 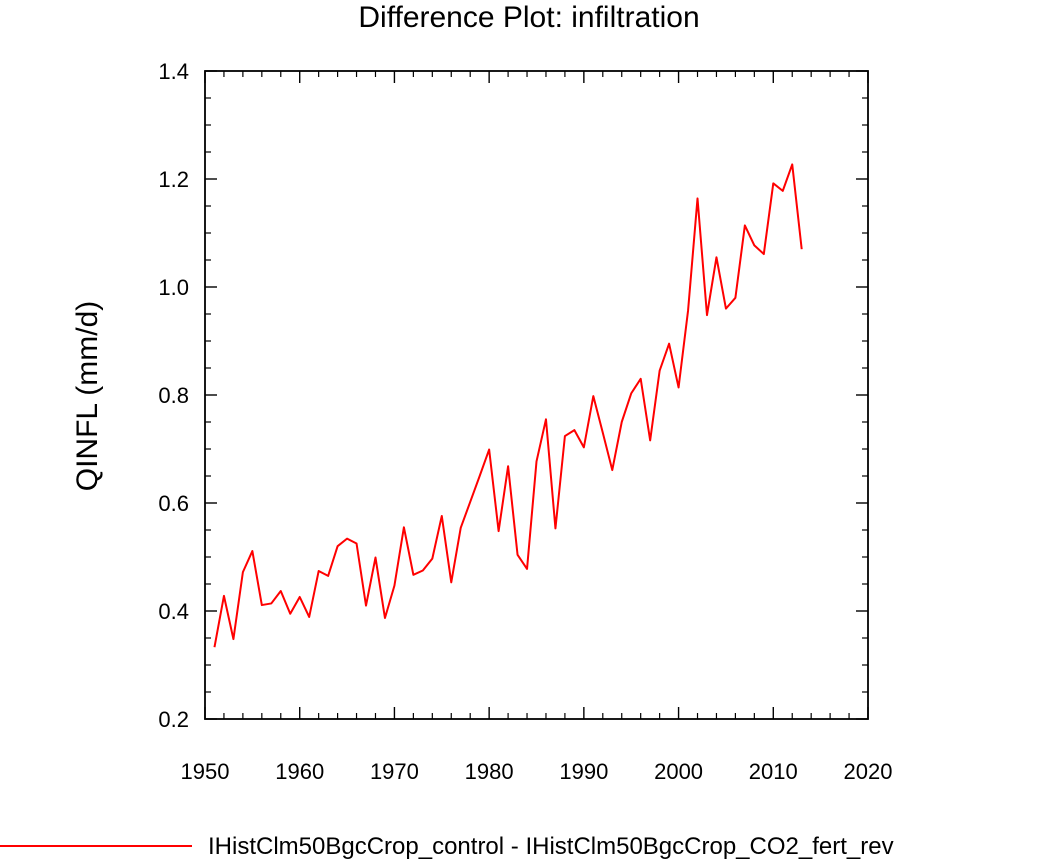 What do you see at coordinates (173, 611) in the screenshot?
I see `y-tick-label: 0.4` at bounding box center [173, 611].